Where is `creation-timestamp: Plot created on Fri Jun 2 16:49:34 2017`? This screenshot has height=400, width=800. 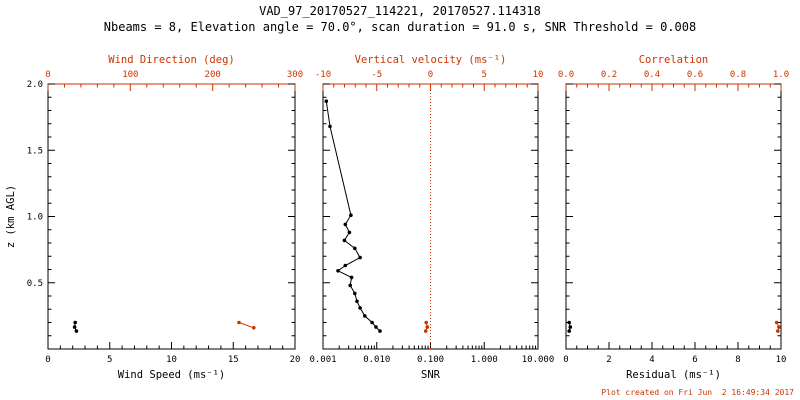
creation-timestamp: Plot created on Fri Jun 2 16:49:34 2017 is located at coordinates (697, 392).